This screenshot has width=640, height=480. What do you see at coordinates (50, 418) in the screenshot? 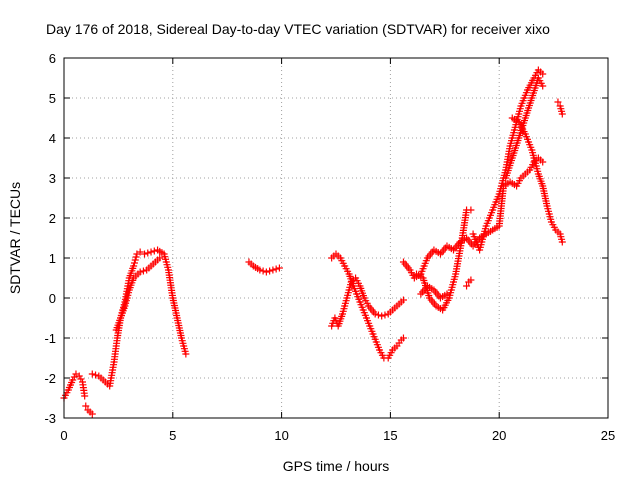
I see `y-tick-label: -3` at bounding box center [50, 418].